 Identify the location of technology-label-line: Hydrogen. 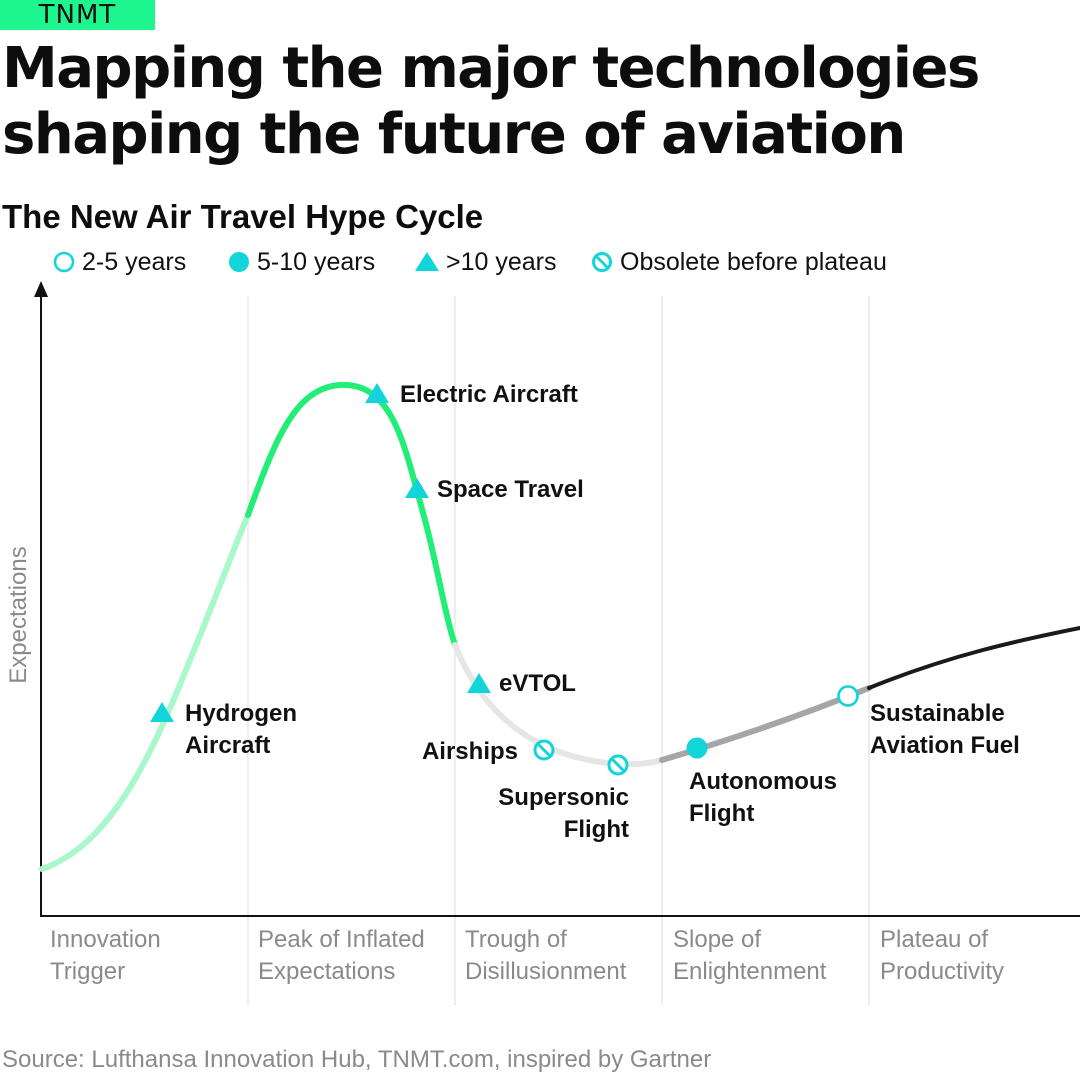
(241, 713).